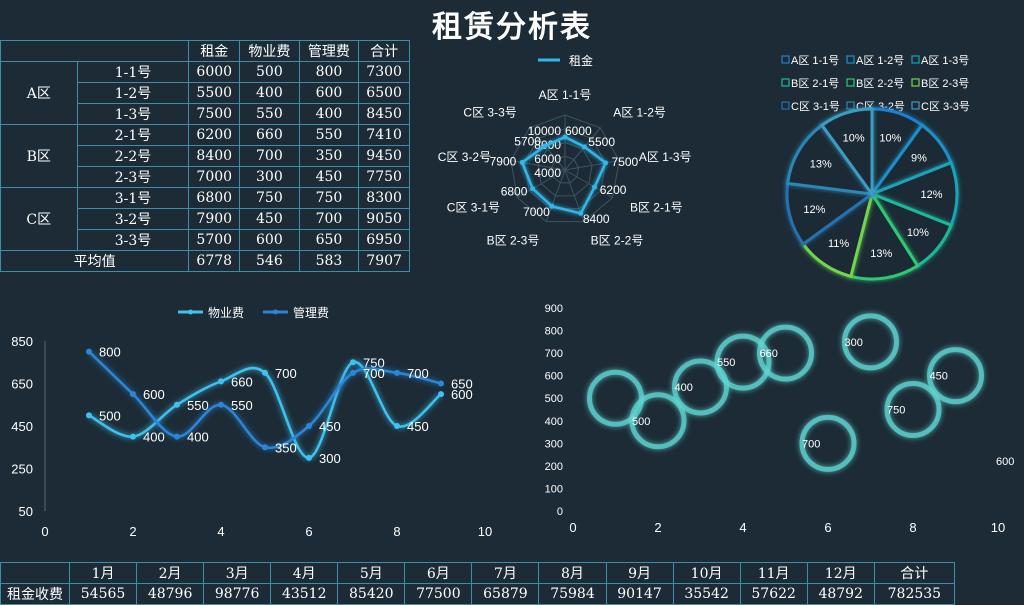 The width and height of the screenshot is (1024, 605). I want to click on table-row: 1-2号 5500 400 600 6500, so click(205, 93).